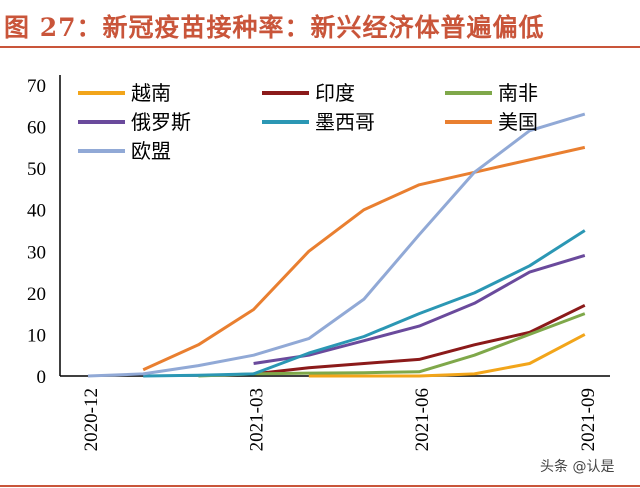 The width and height of the screenshot is (640, 488). I want to click on legend-label: 印度, so click(335, 93).